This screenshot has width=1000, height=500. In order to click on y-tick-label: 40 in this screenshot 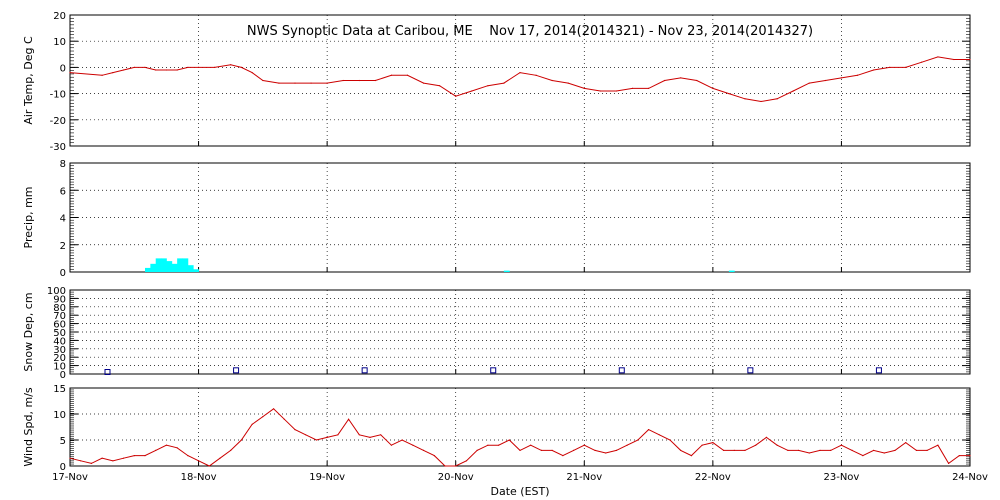, I will do `click(59, 341)`.